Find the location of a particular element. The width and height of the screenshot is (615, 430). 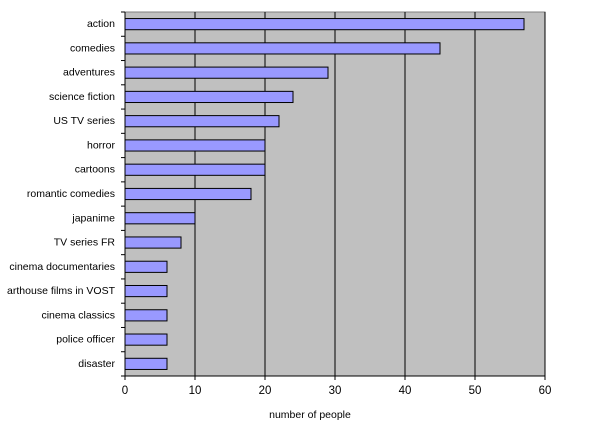

category-label: comedies is located at coordinates (92, 48).